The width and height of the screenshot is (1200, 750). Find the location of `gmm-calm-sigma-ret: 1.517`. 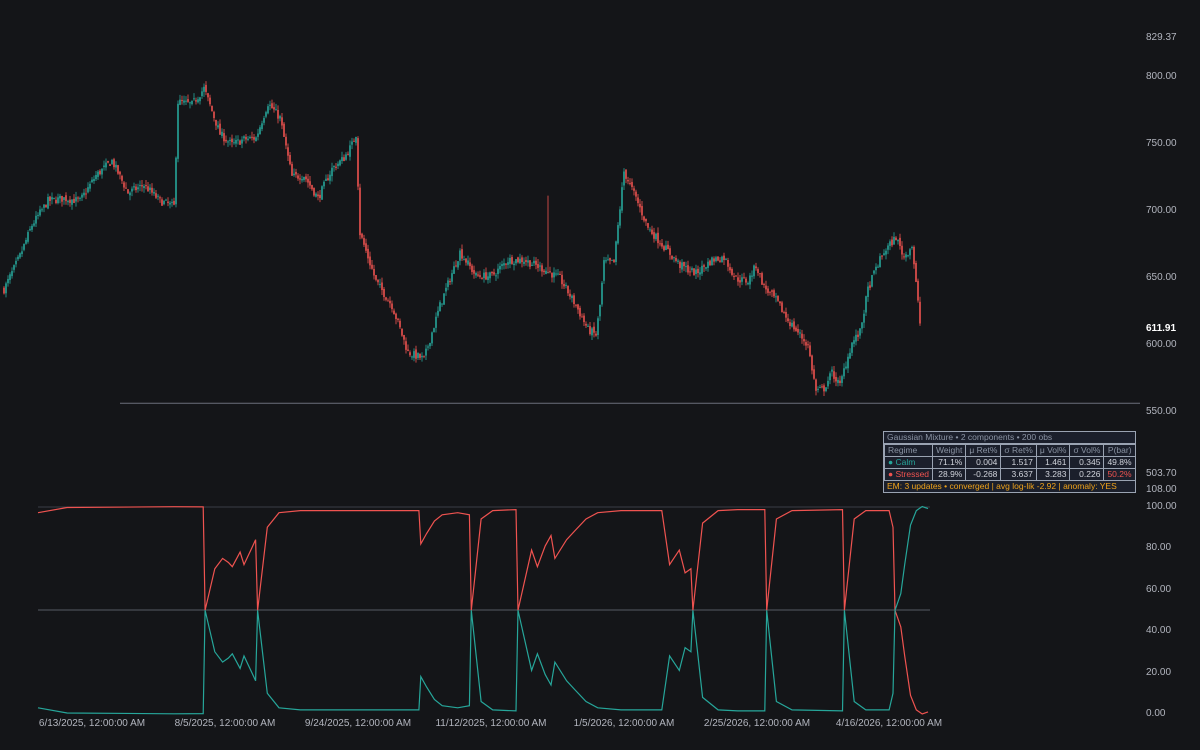

gmm-calm-sigma-ret: 1.517 is located at coordinates (1018, 462).